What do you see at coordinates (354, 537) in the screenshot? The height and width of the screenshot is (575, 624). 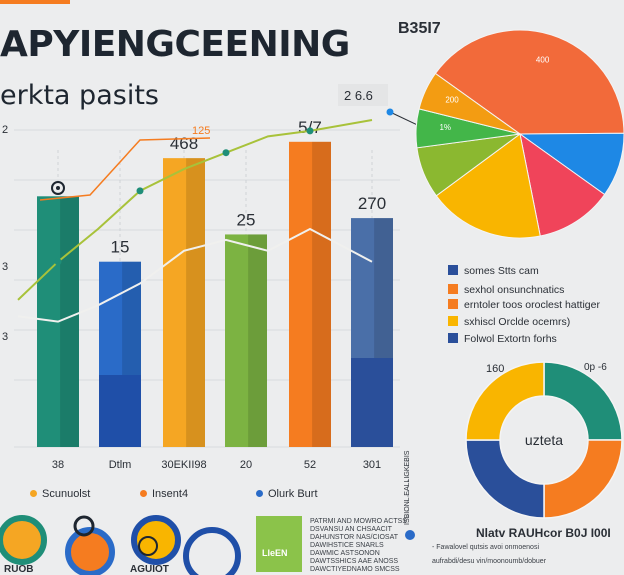 I see `bottom-list-3: DAHUNSTOR NAS/CIOSAT` at bounding box center [354, 537].